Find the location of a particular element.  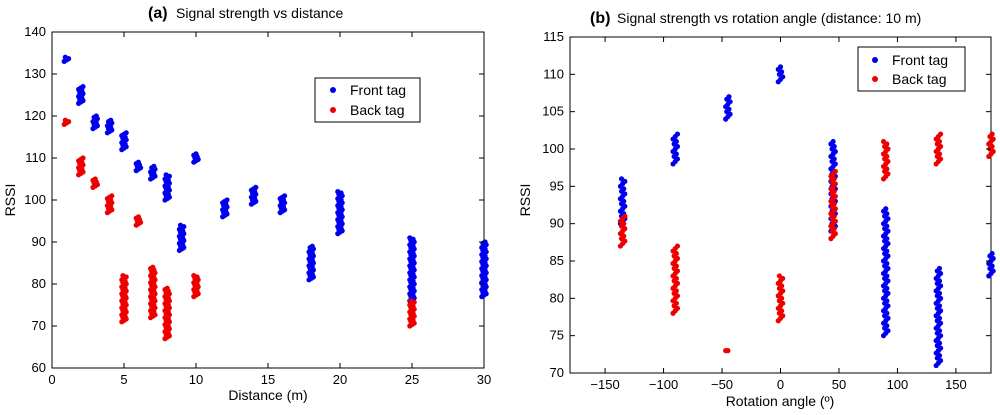

panel-b-legend: Front tag Back tag is located at coordinates (911, 69).